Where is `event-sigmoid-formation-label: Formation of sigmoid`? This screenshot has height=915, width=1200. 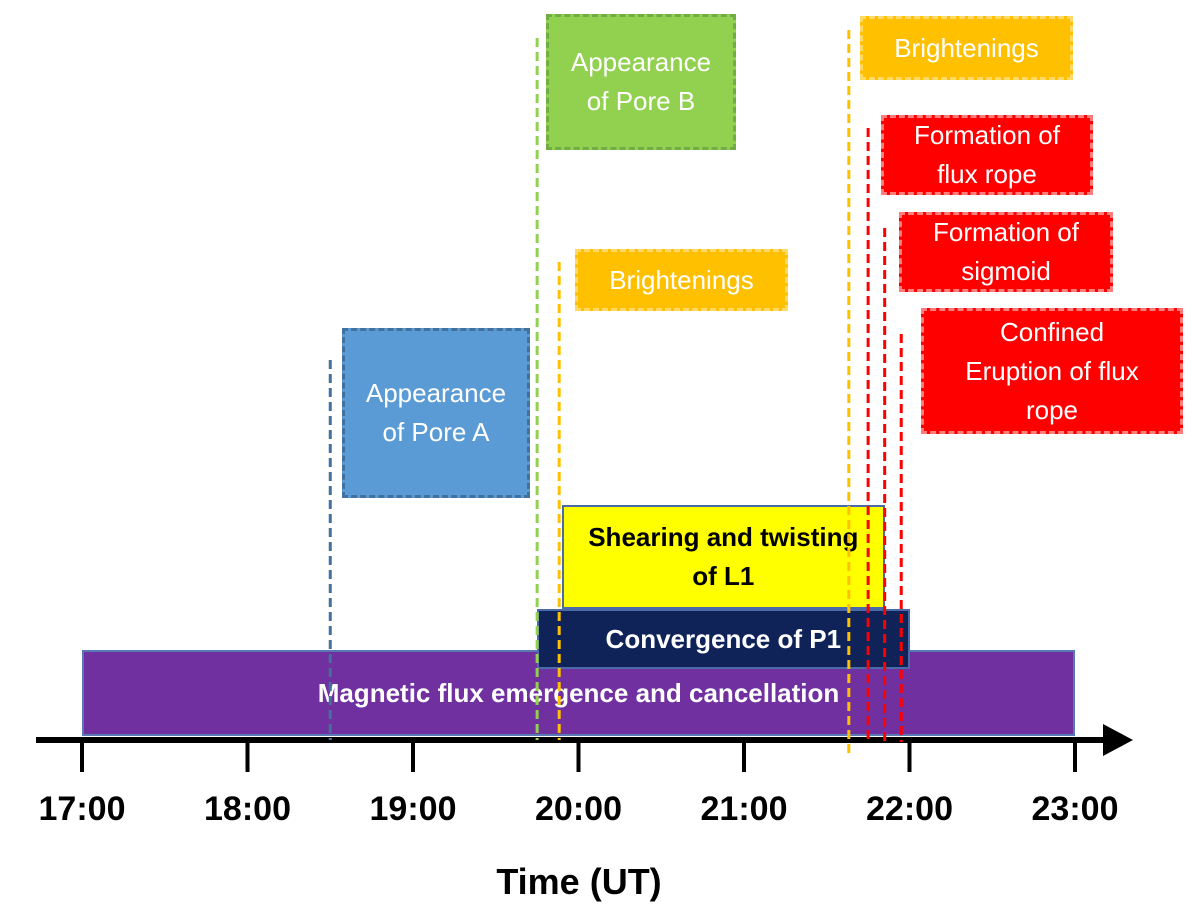 event-sigmoid-formation-label: Formation of sigmoid is located at coordinates (1006, 251).